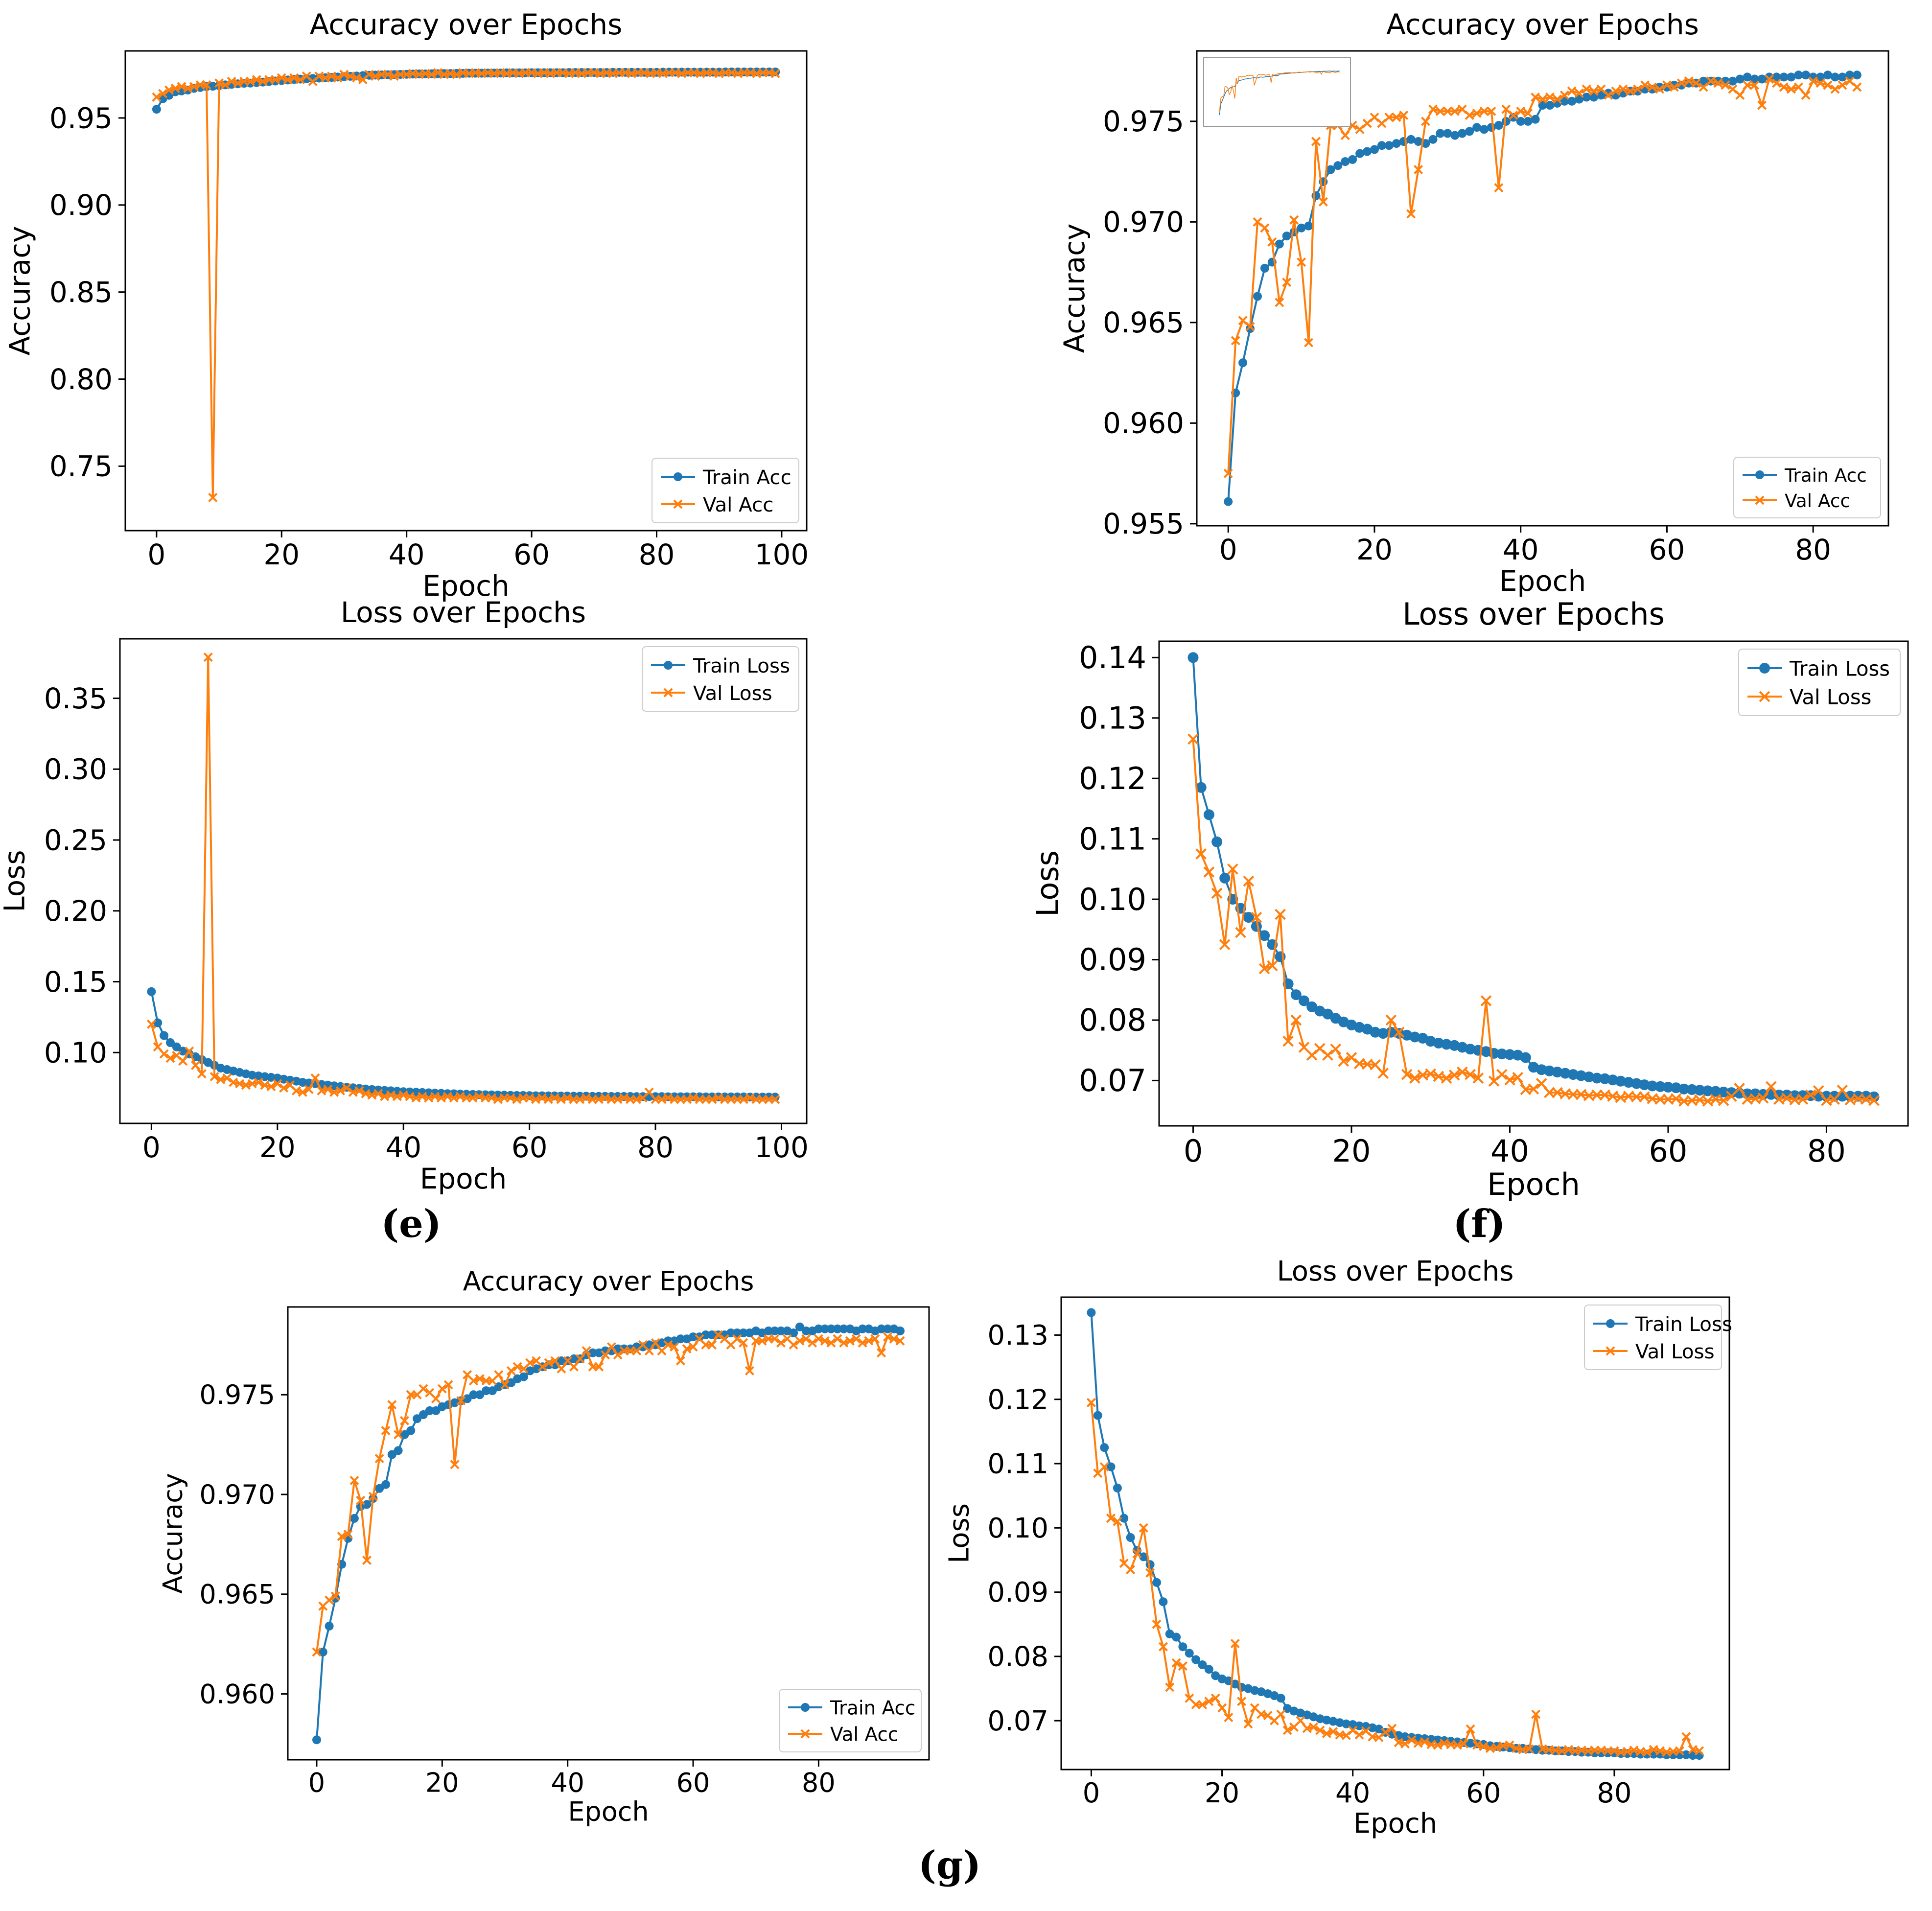  I want to click on series-line-train, so click(1394, 1534).